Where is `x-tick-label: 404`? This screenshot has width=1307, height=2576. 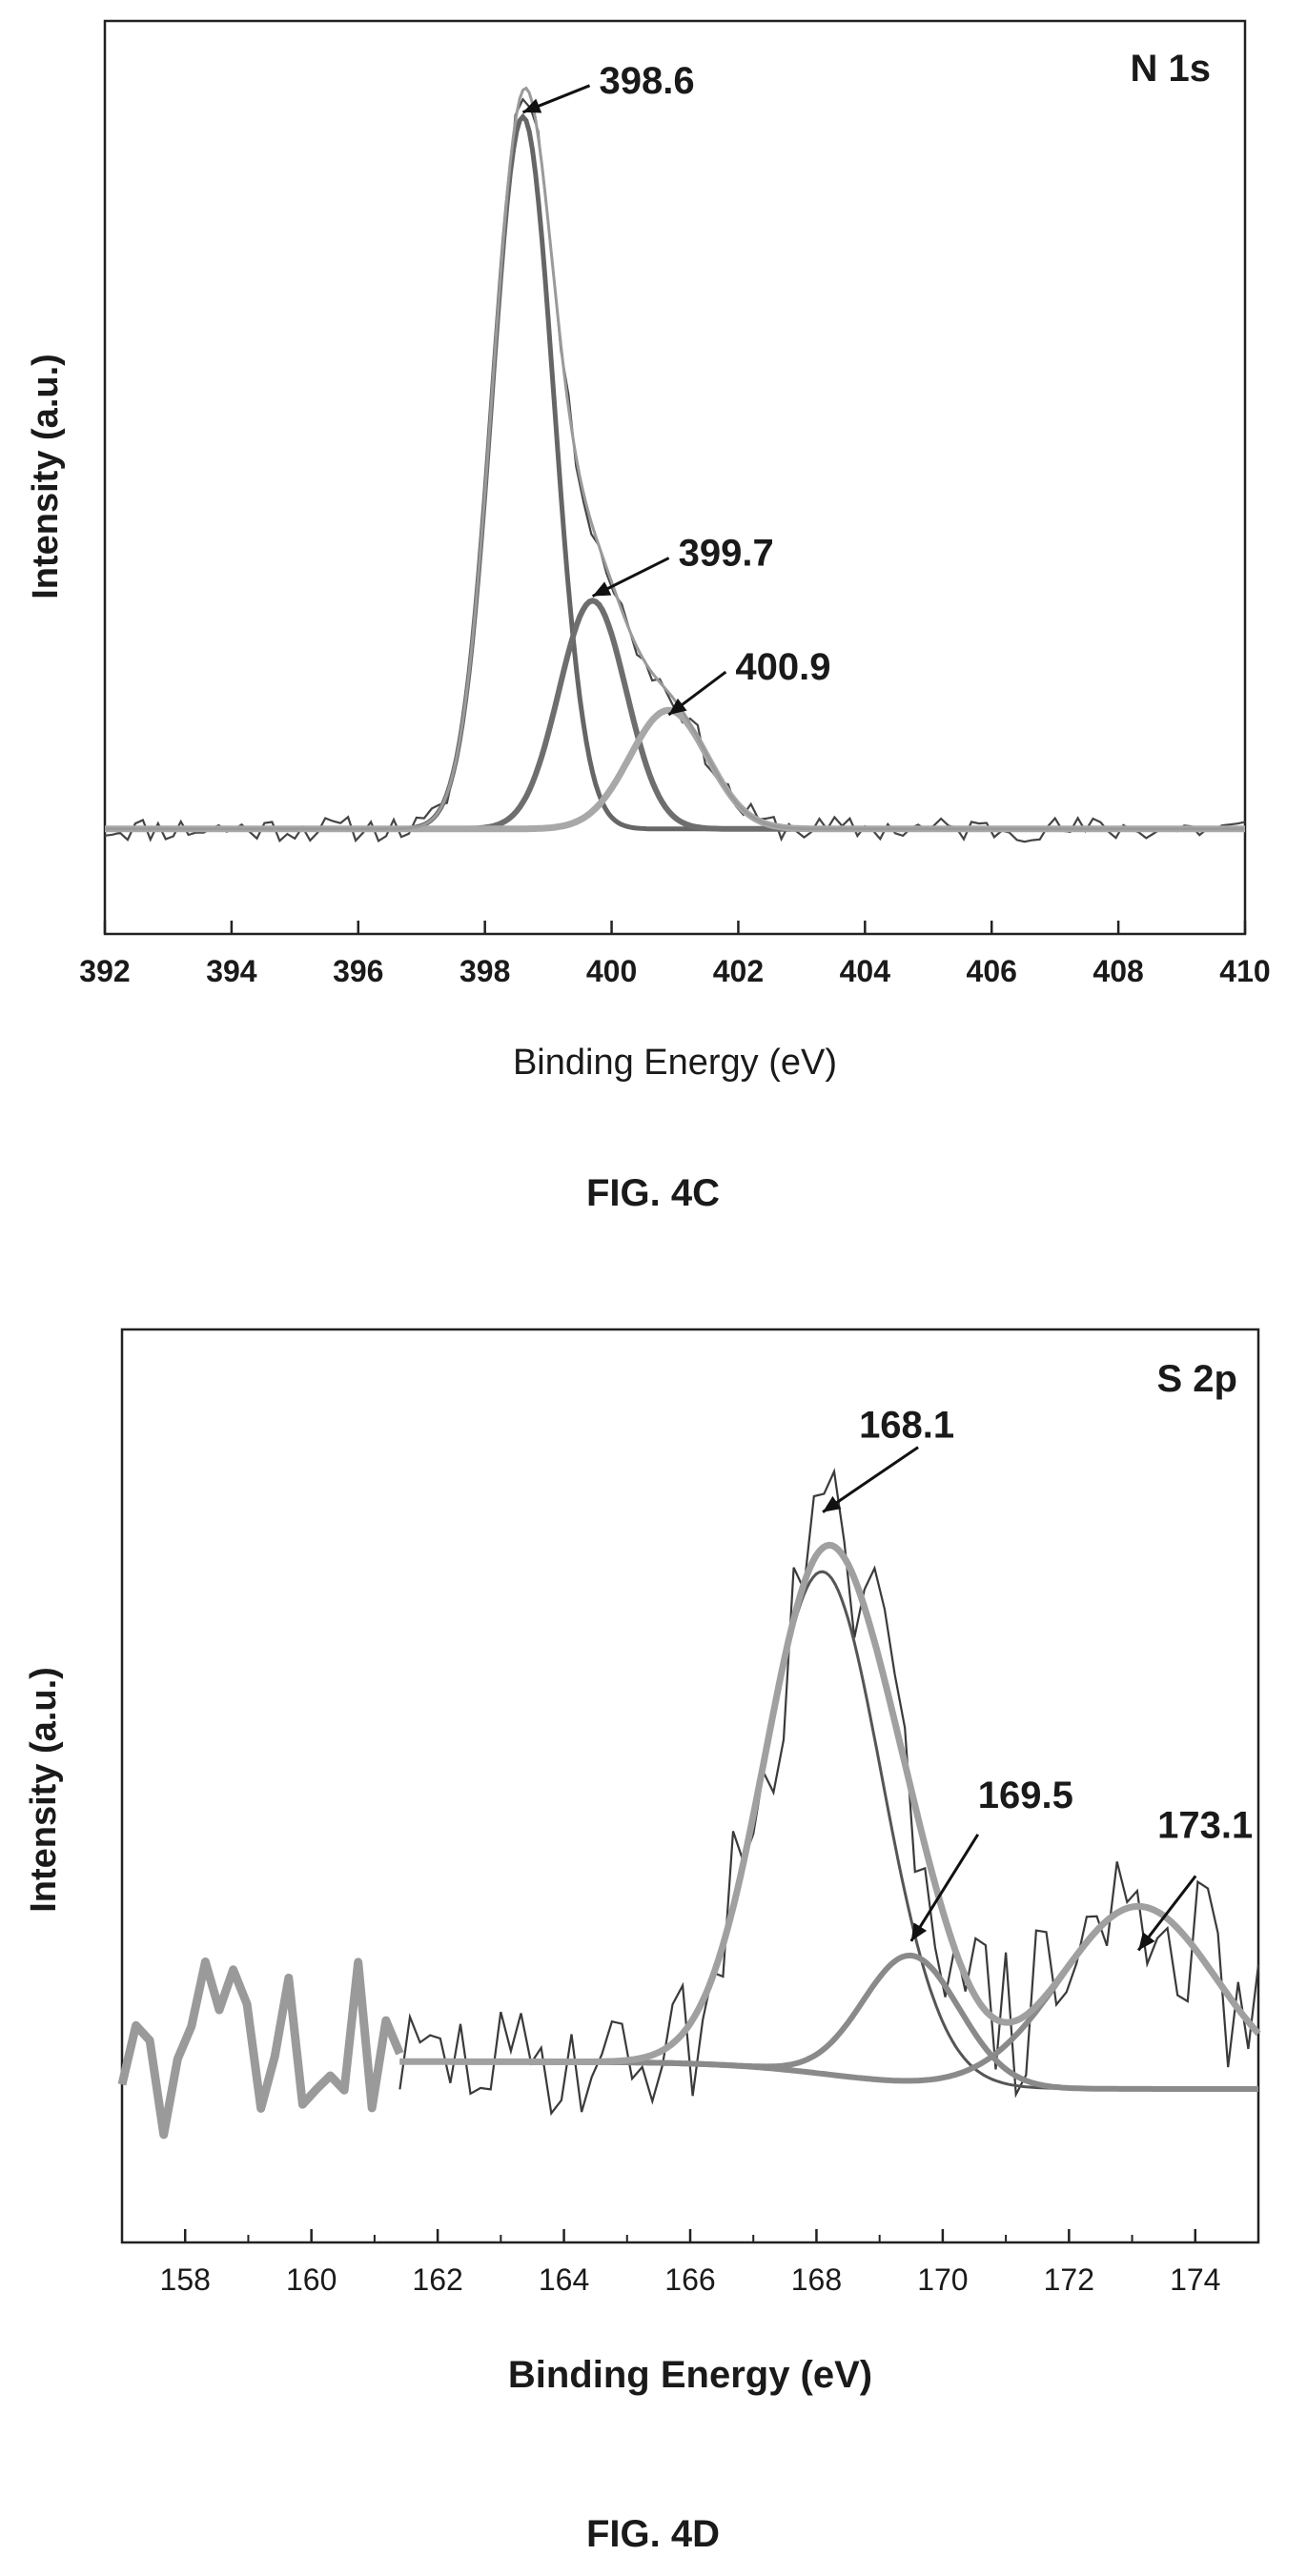 x-tick-label: 404 is located at coordinates (865, 971).